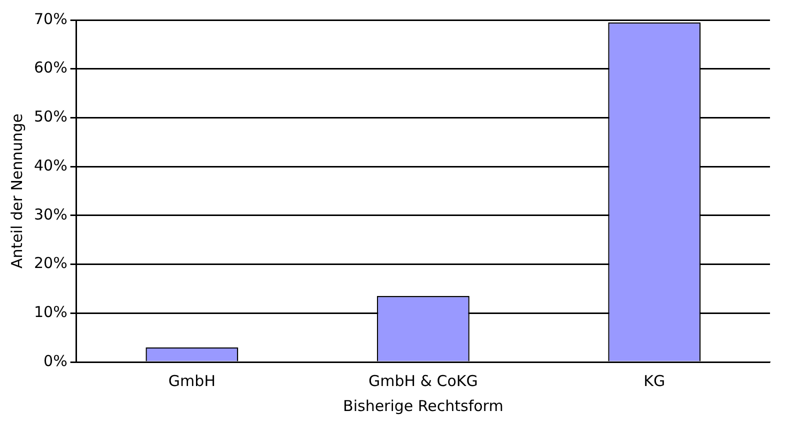 This screenshot has height=425, width=790. What do you see at coordinates (51, 214) in the screenshot?
I see `y-tick-label: 30%` at bounding box center [51, 214].